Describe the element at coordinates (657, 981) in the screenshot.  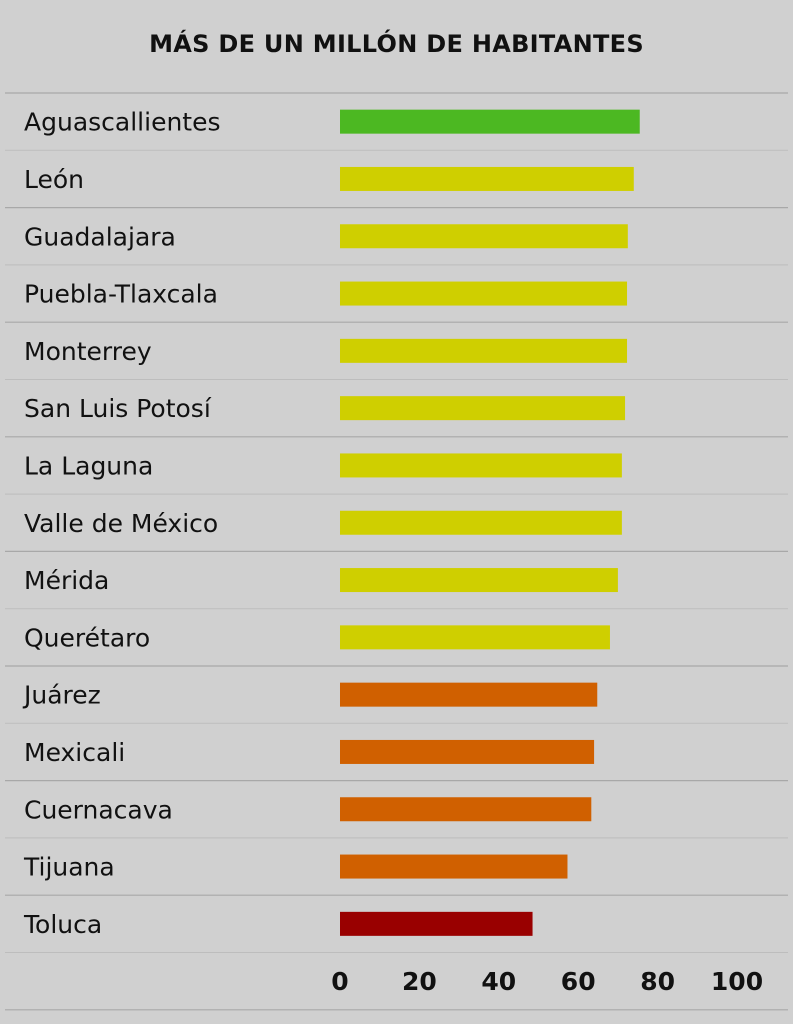
I see `x-tick-label: 80` at that location.